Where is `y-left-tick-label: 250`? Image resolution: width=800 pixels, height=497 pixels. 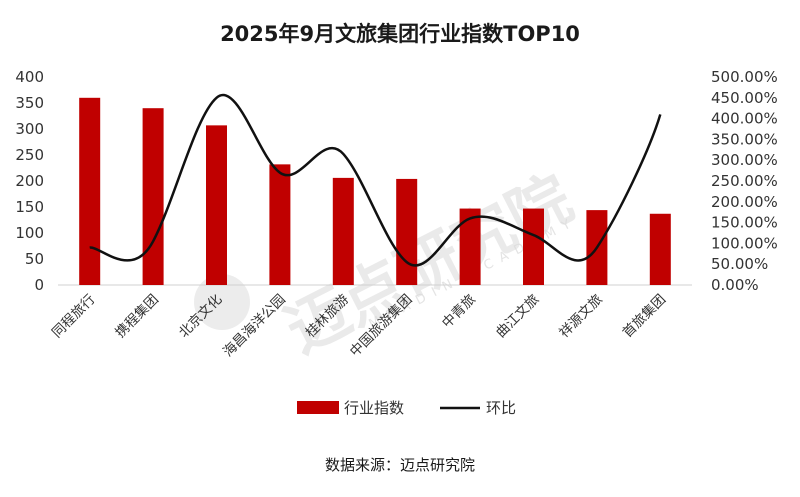
y-left-tick-label: 250 is located at coordinates (29, 155).